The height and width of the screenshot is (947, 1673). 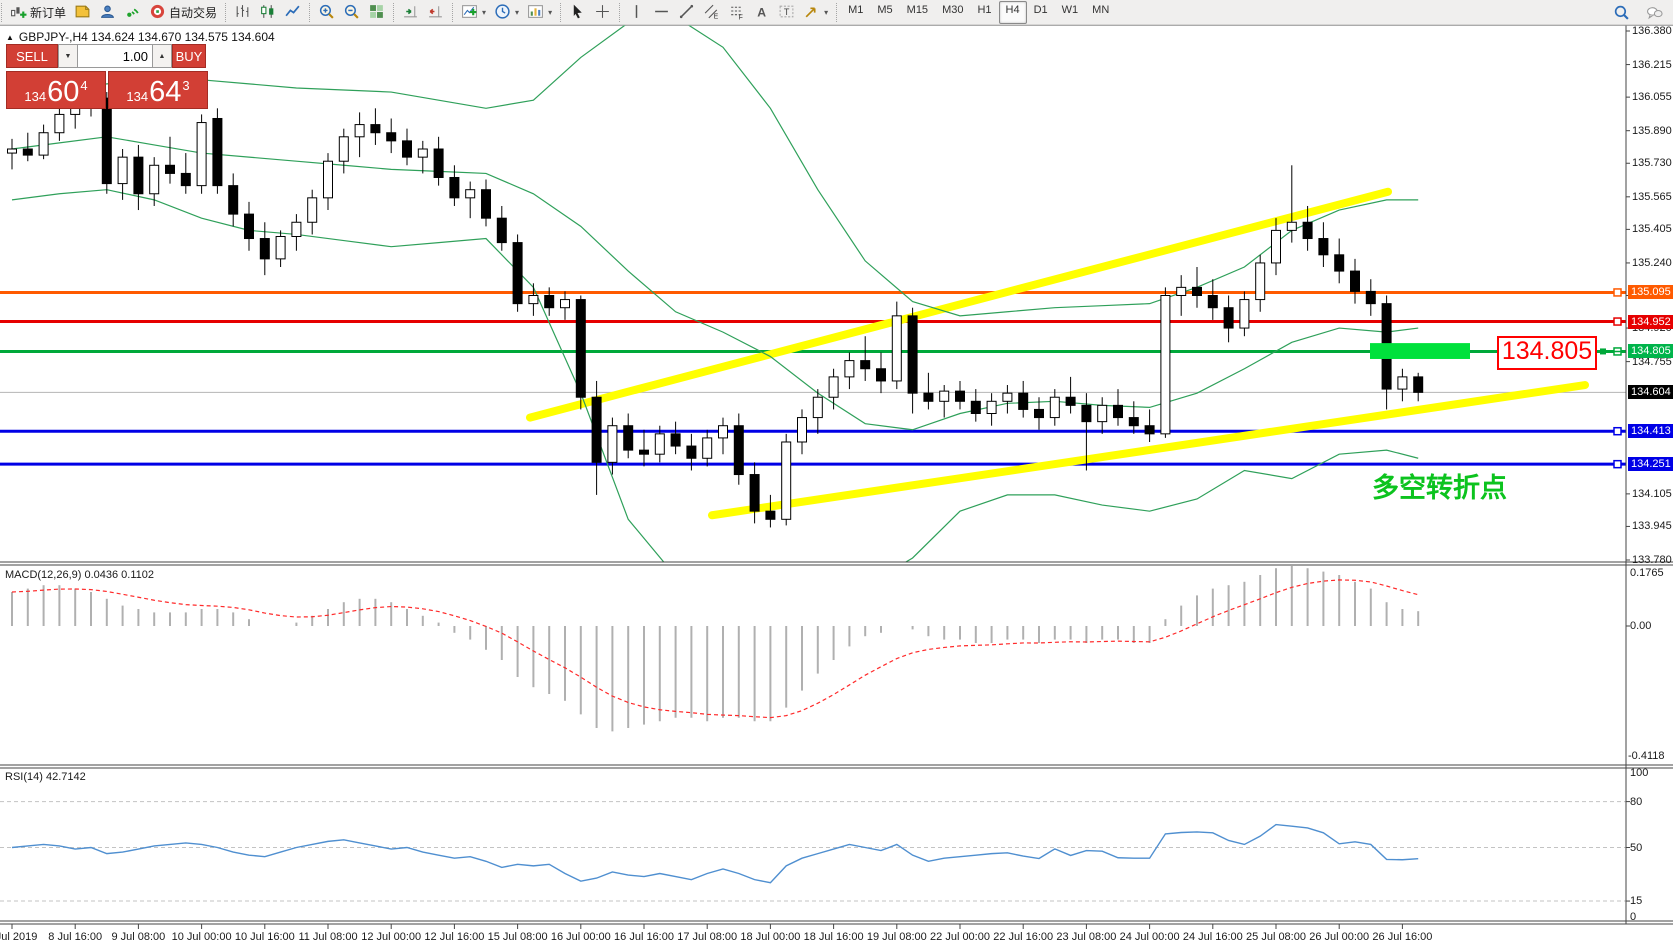 What do you see at coordinates (885, 10) in the screenshot?
I see `timeframe-m5: M5` at bounding box center [885, 10].